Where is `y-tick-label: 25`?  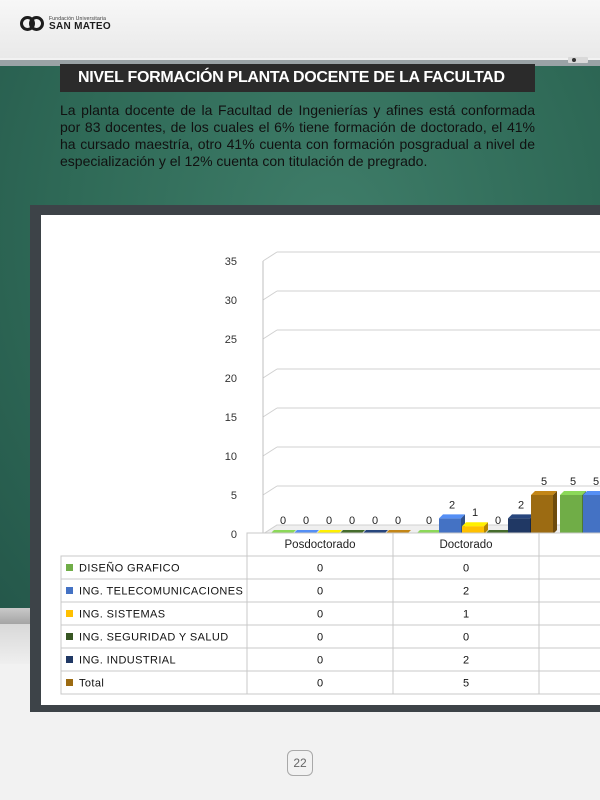 y-tick-label: 25 is located at coordinates (231, 340).